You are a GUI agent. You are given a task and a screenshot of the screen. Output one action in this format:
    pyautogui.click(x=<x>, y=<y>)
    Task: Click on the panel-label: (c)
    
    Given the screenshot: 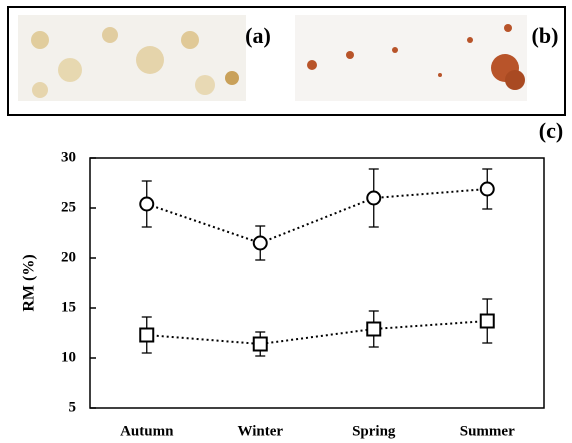 What is the action you would take?
    pyautogui.click(x=551, y=130)
    